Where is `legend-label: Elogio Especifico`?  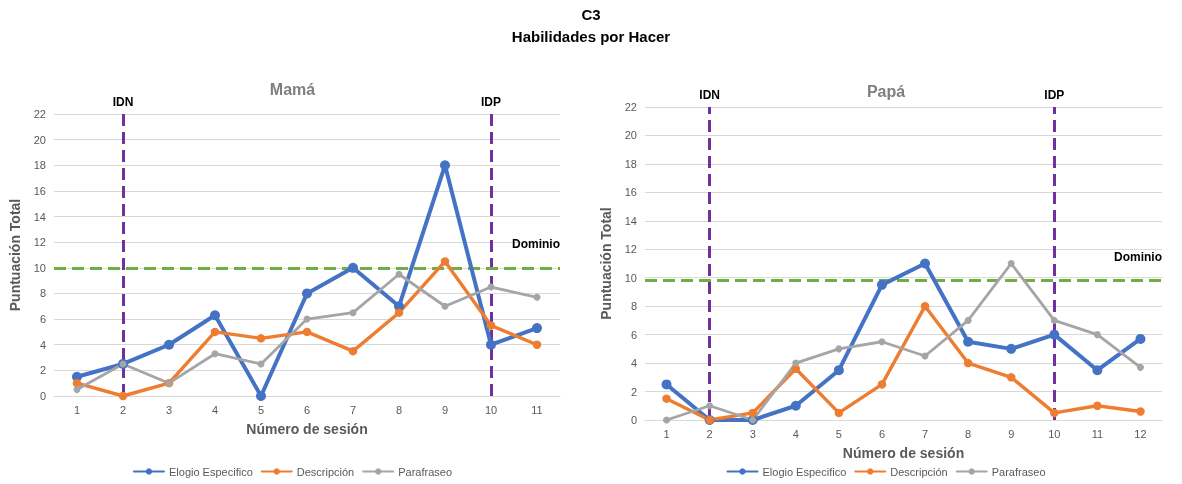
legend-label: Elogio Especifico is located at coordinates (804, 471).